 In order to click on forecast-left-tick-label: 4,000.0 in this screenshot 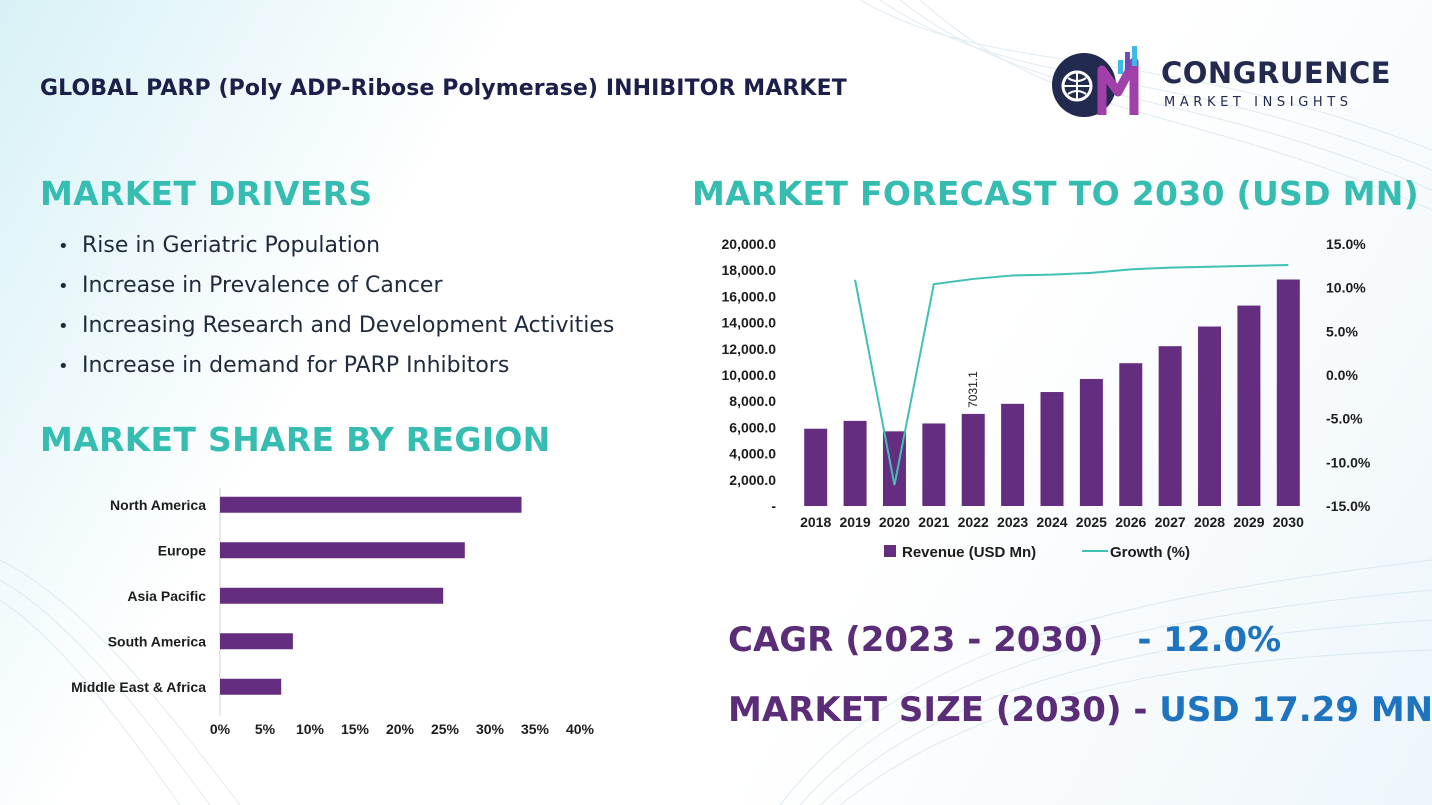, I will do `click(752, 454)`.